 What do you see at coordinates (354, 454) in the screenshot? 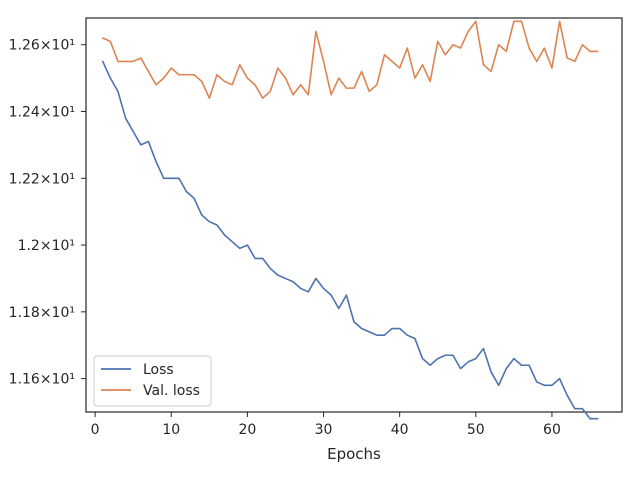
I see `x-axis-label: Epochs` at bounding box center [354, 454].